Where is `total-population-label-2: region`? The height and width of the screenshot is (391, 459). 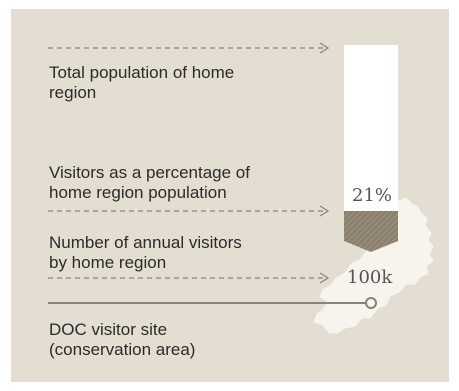 total-population-label-2: region is located at coordinates (73, 92).